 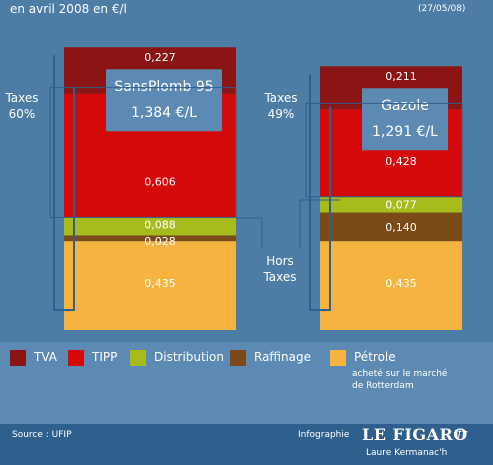 I want to click on data-label-gazole-distribution: 0,077, so click(x=401, y=205).